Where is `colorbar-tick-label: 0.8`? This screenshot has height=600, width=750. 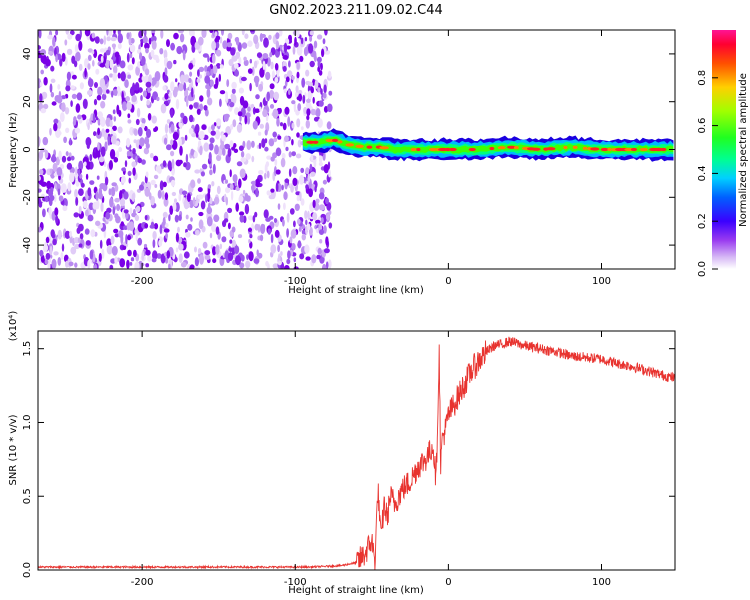 colorbar-tick-label: 0.8 is located at coordinates (702, 78).